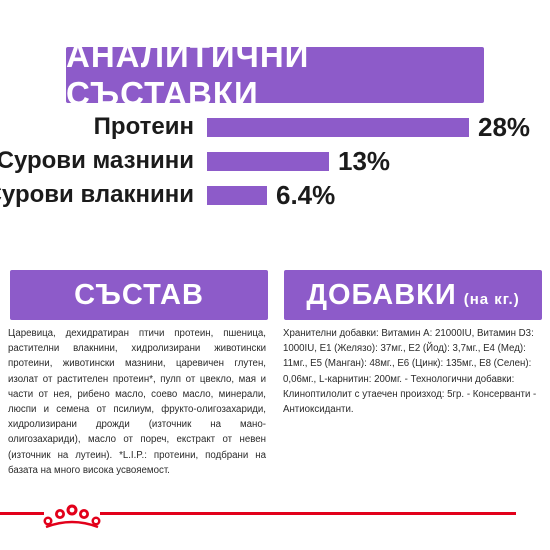 This screenshot has width=550, height=550. I want to click on chart-row-protein: Протеин 28%, so click(275, 127).